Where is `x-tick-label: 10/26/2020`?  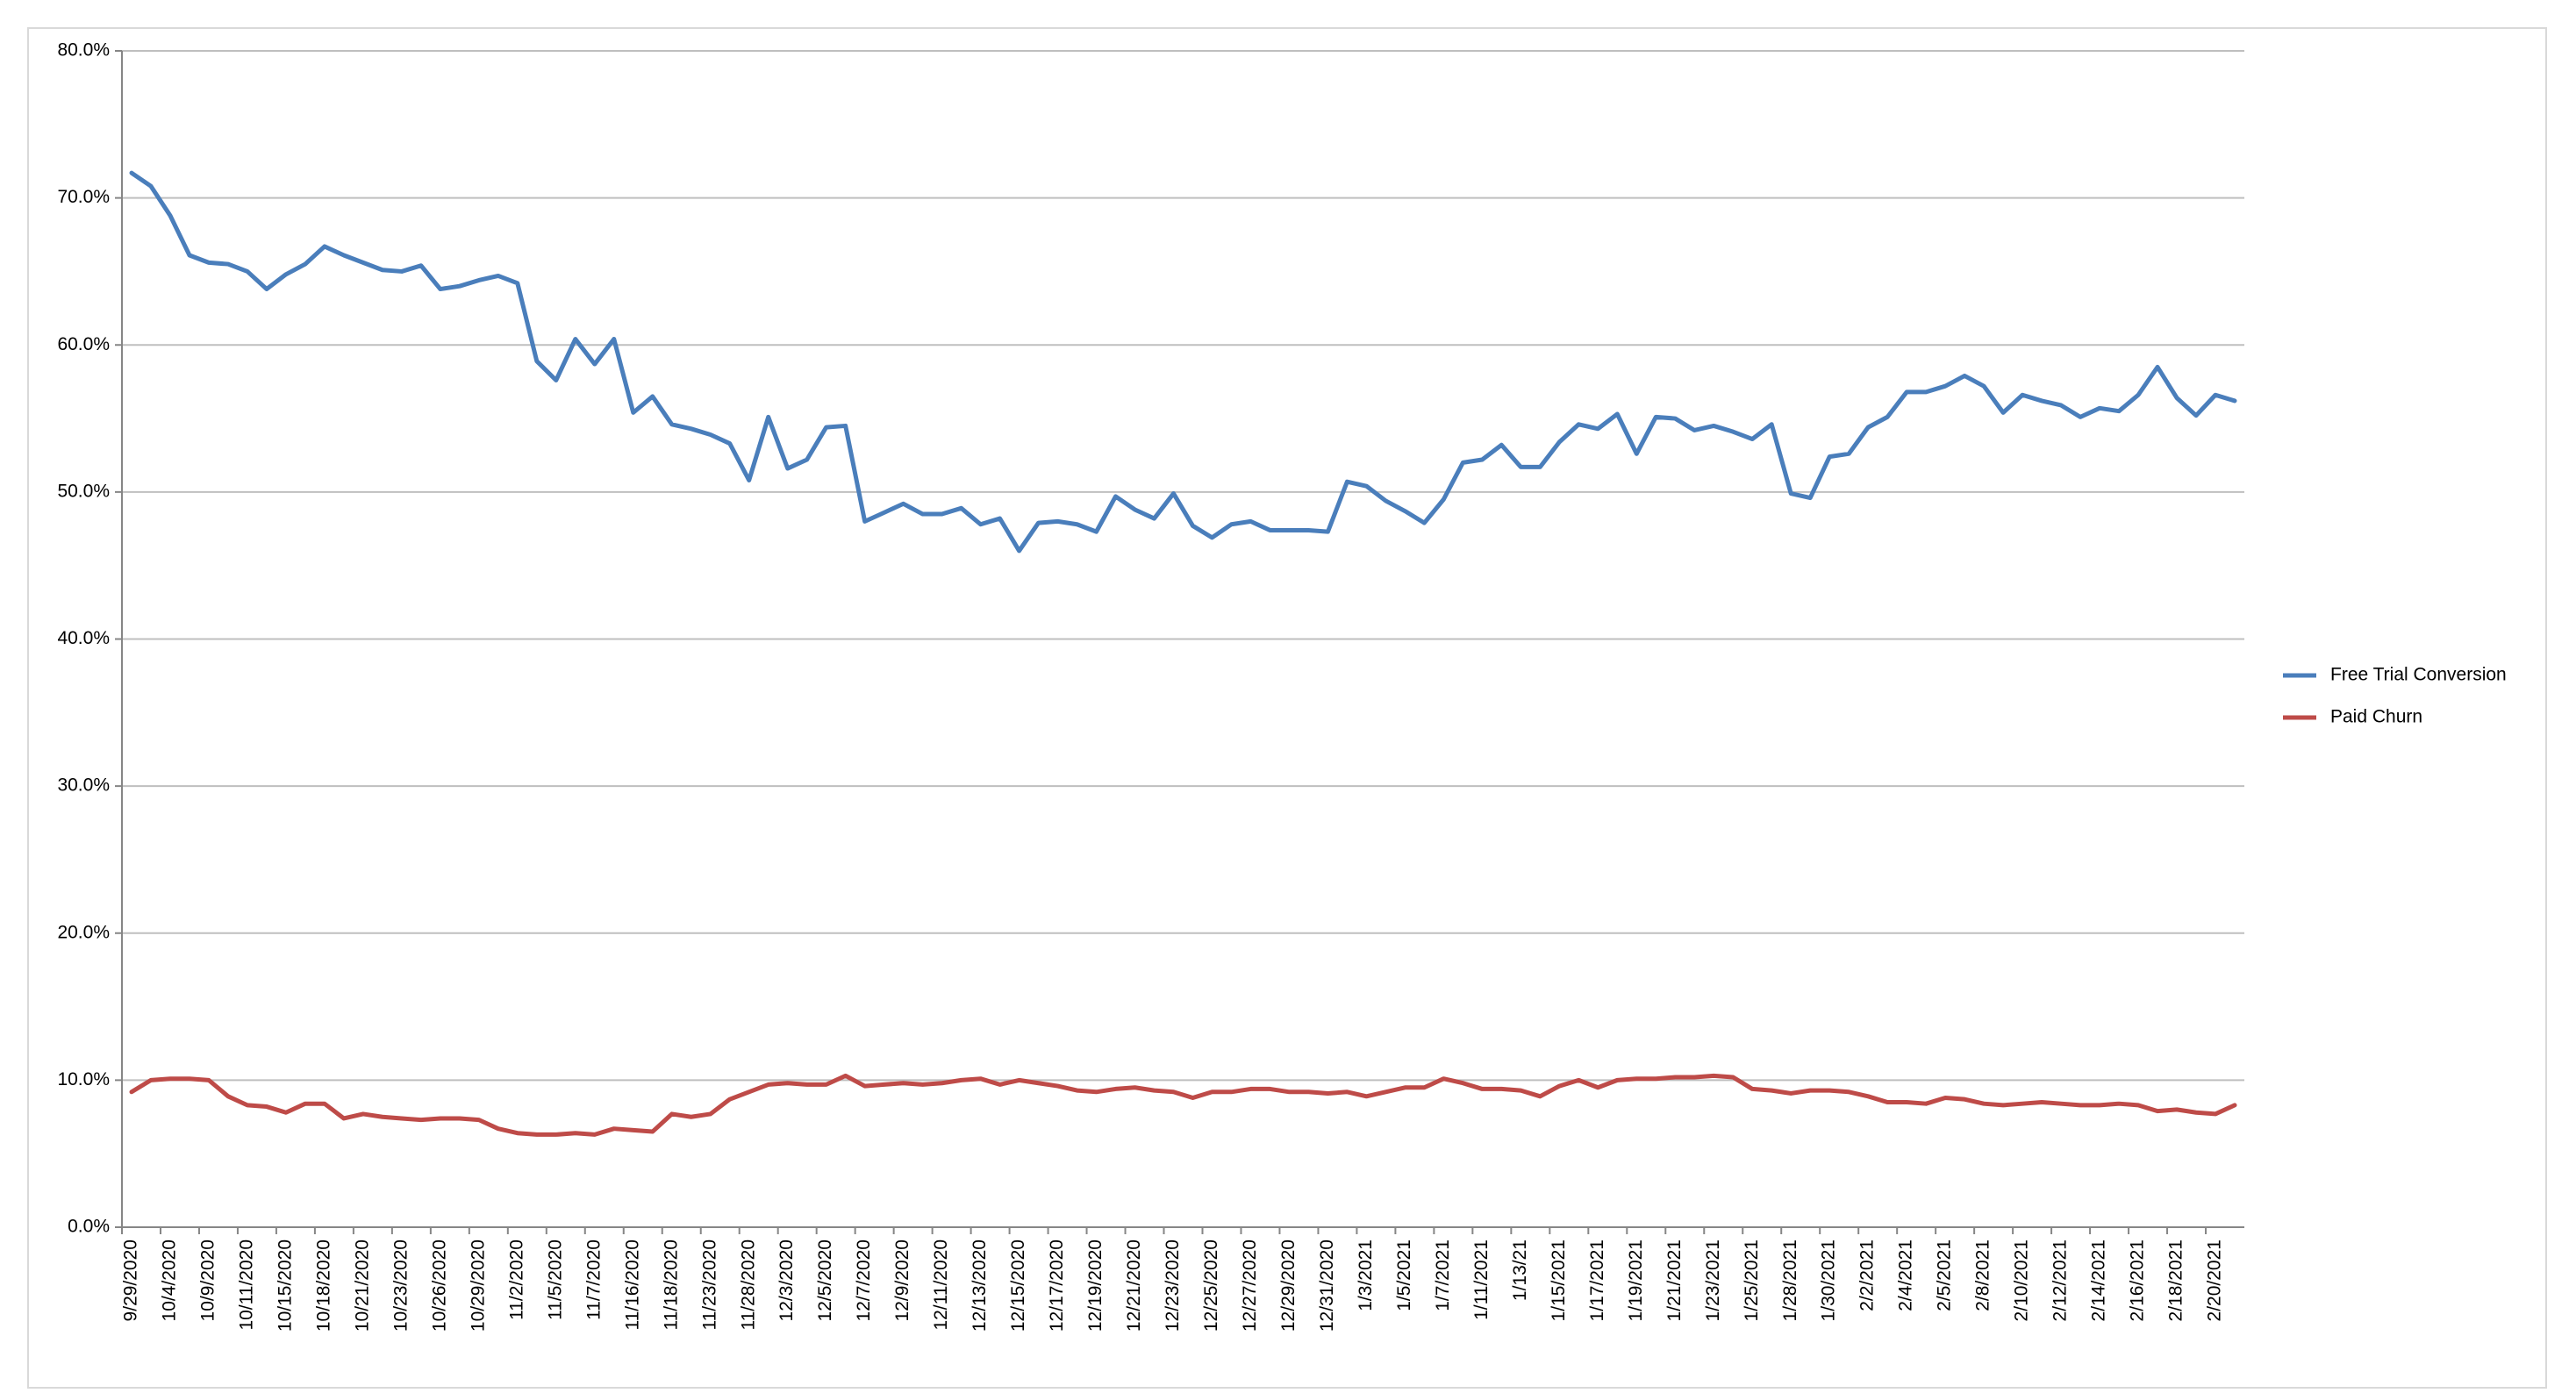
x-tick-label: 10/26/2020 is located at coordinates (439, 1285).